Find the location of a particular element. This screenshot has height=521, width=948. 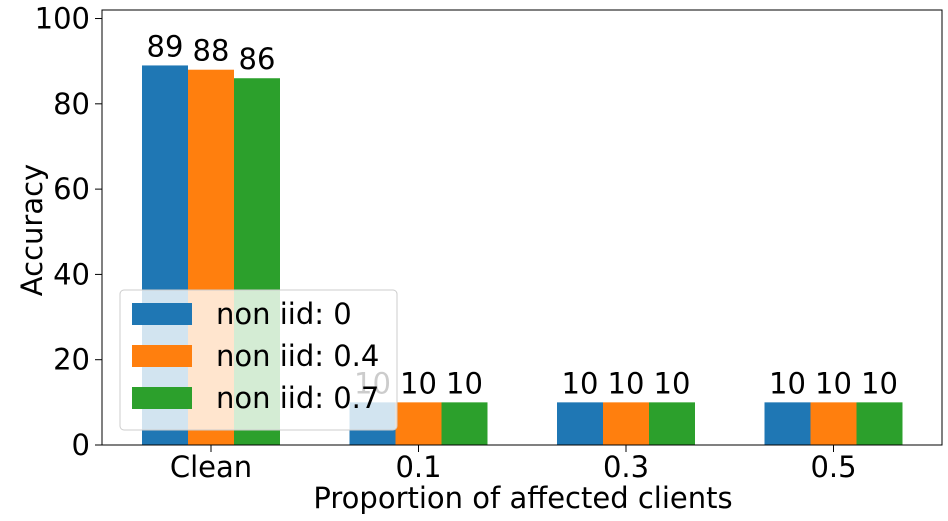

legend-items: non iid: 0 non iid: 0.4 non iid: 0.7 is located at coordinates (255, 356).